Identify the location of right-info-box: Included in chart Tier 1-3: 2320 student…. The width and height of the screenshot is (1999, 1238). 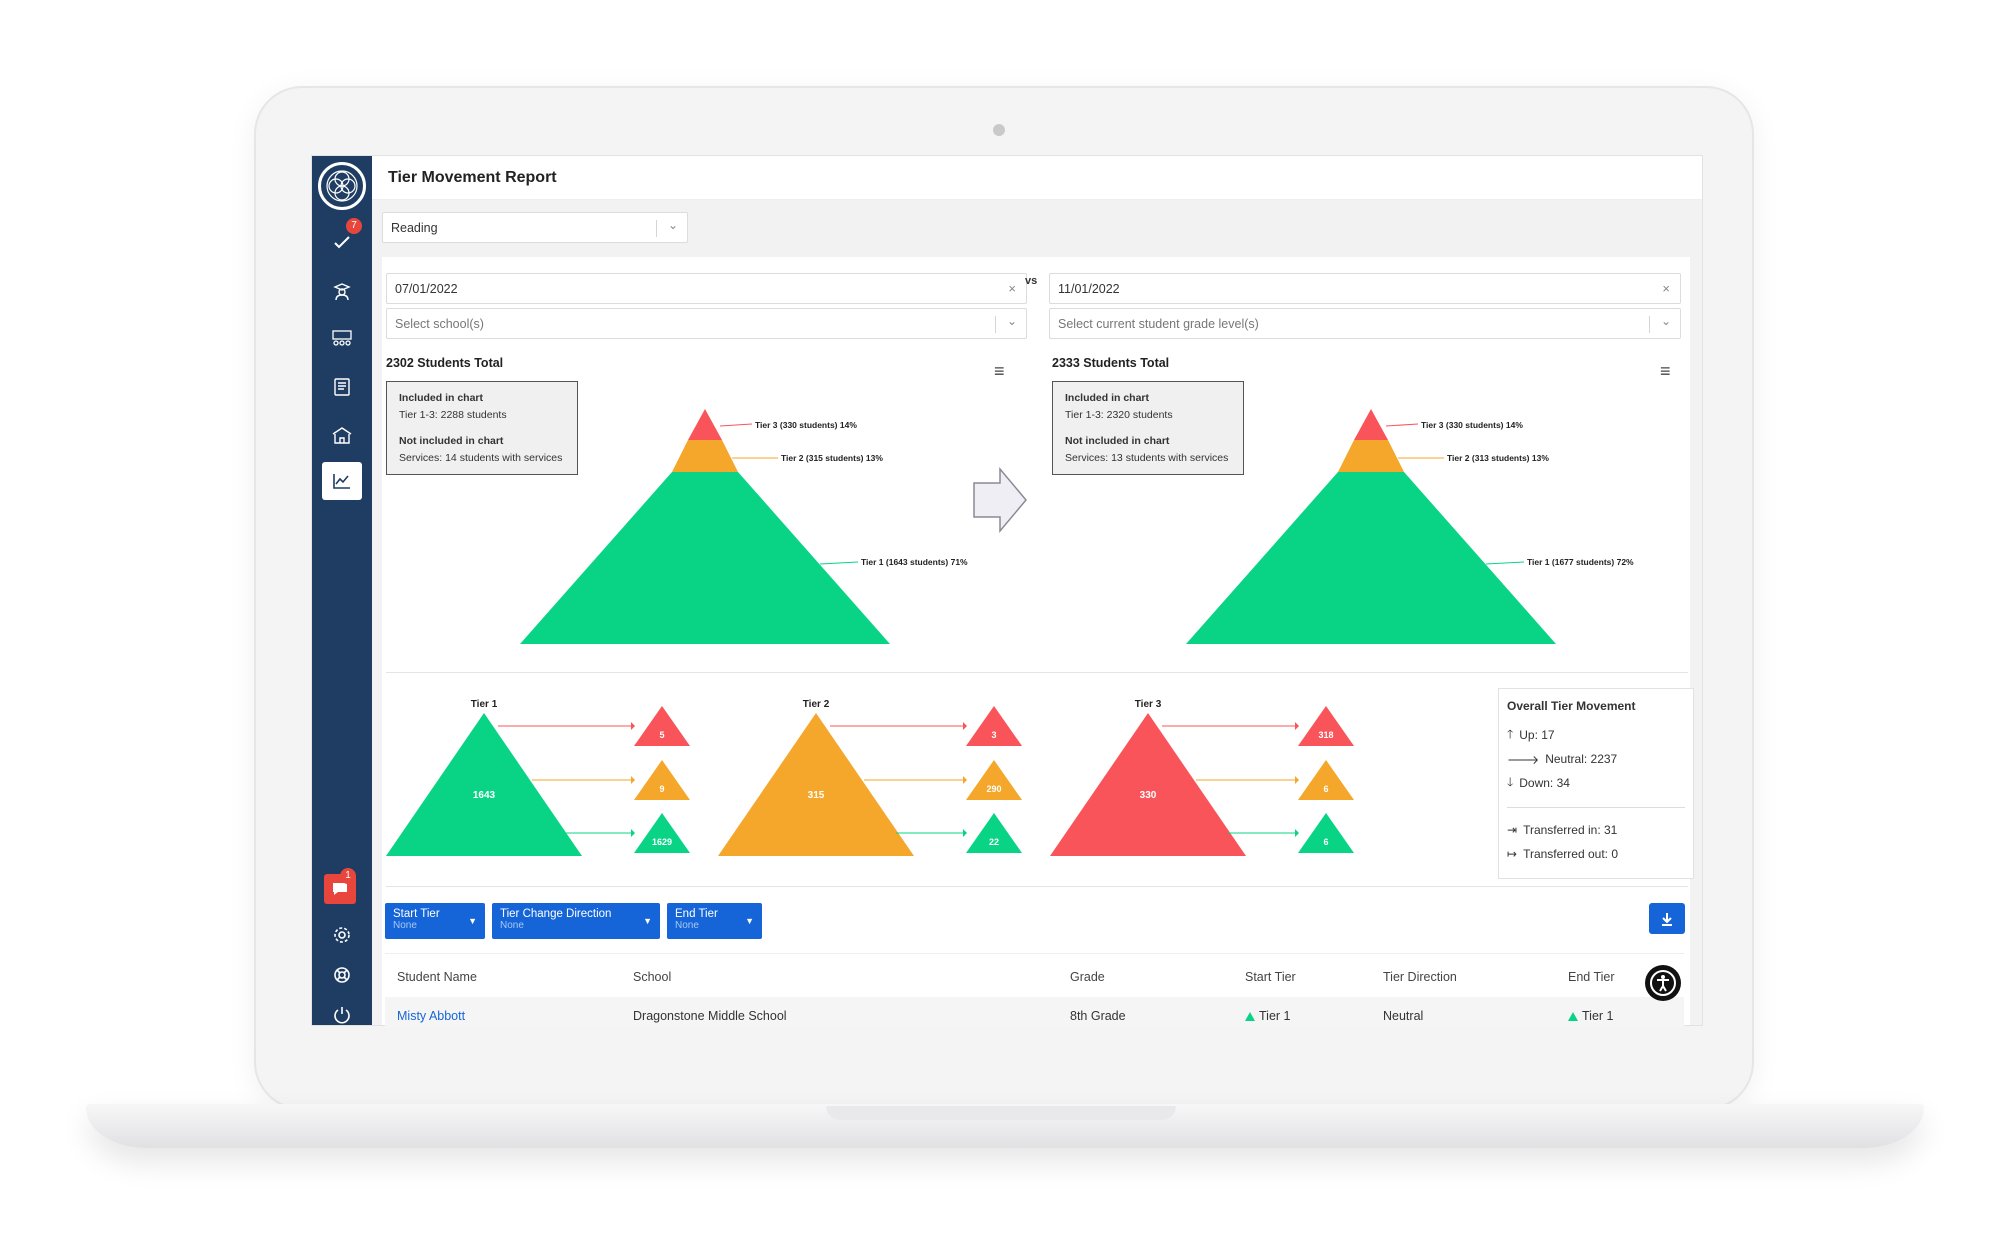
(1148, 428).